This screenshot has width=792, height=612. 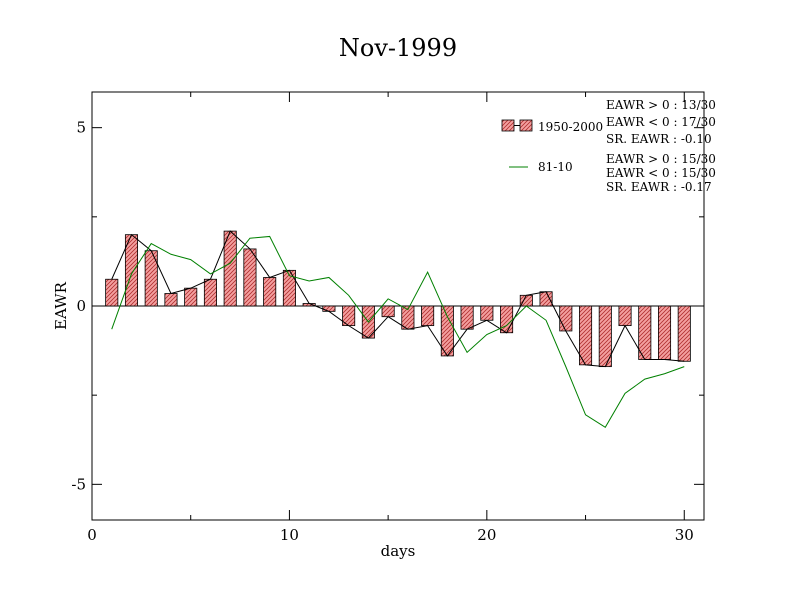 What do you see at coordinates (661, 105) in the screenshot?
I see `annotation-group1-line1: EAWR > 0 : 13/30` at bounding box center [661, 105].